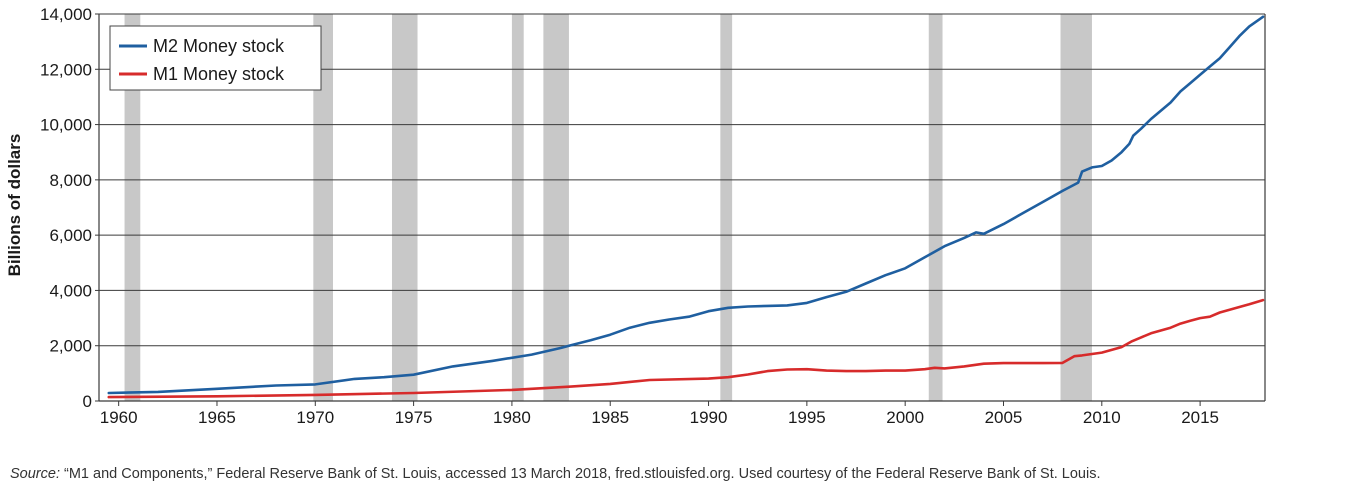 Image resolution: width=1350 pixels, height=495 pixels. Describe the element at coordinates (70, 235) in the screenshot. I see `y-tick-label: 6,000` at that location.